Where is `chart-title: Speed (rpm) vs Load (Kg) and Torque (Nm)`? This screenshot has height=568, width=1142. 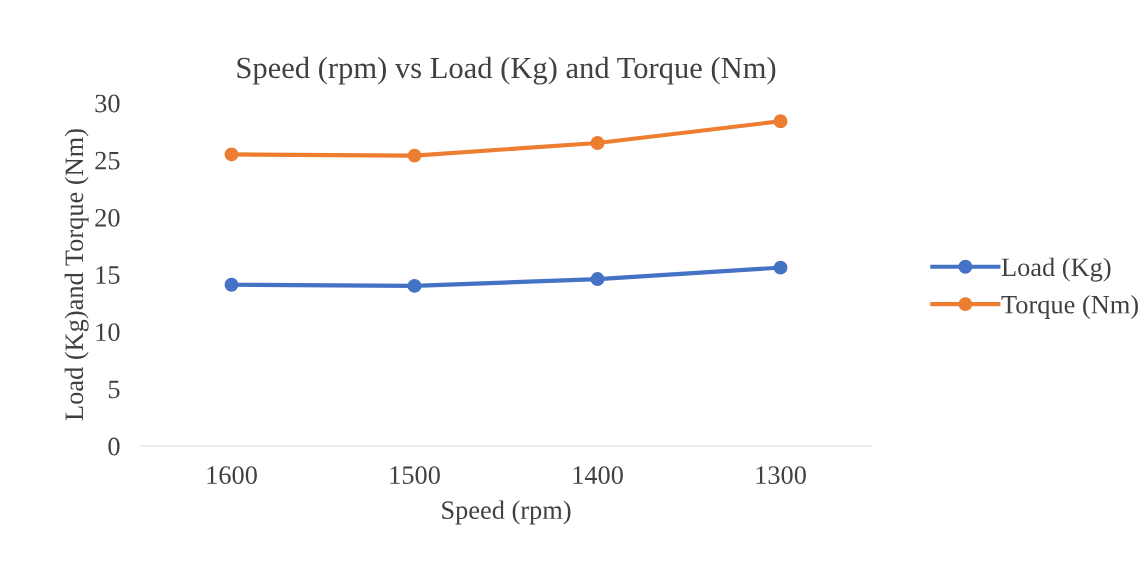
chart-title: Speed (rpm) vs Load (Kg) and Torque (Nm) is located at coordinates (506, 70).